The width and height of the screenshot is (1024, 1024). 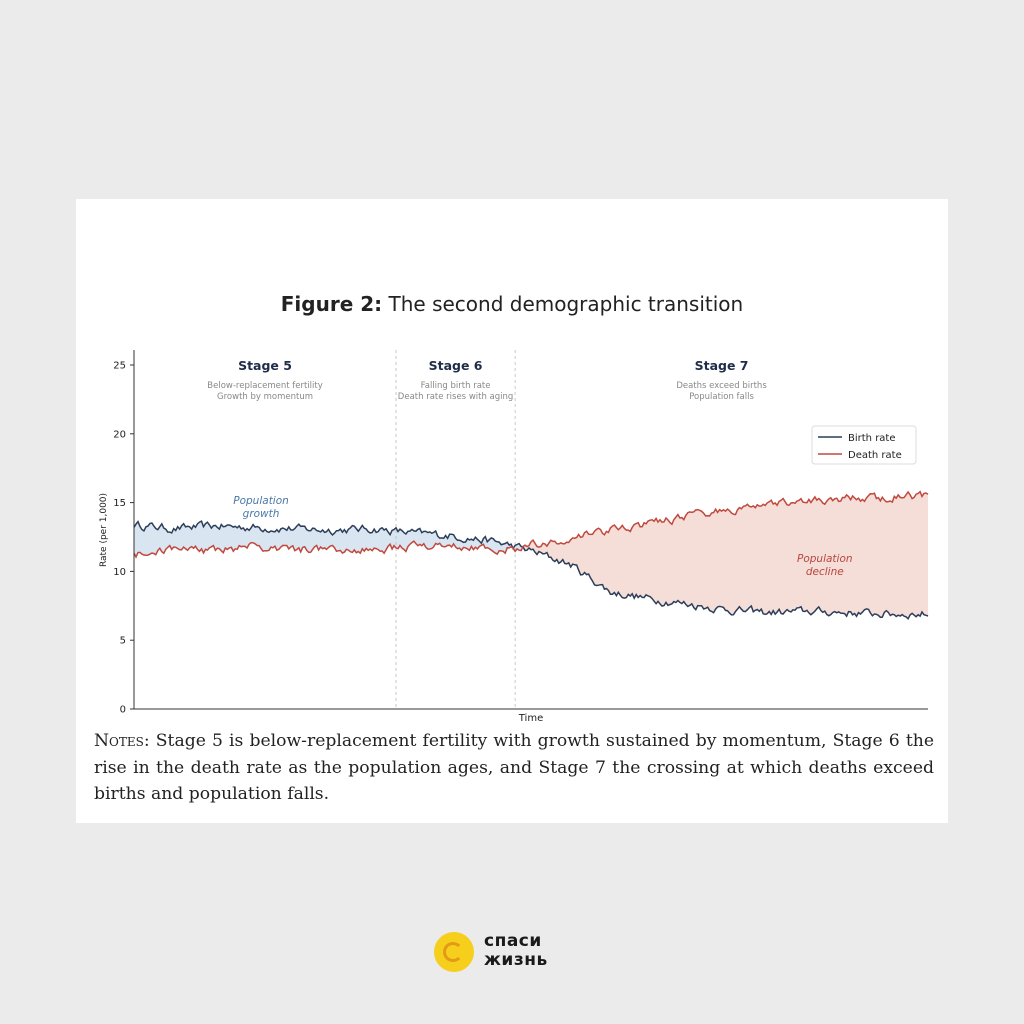 I want to click on stage-description: Death rate rises with aging, so click(x=456, y=397).